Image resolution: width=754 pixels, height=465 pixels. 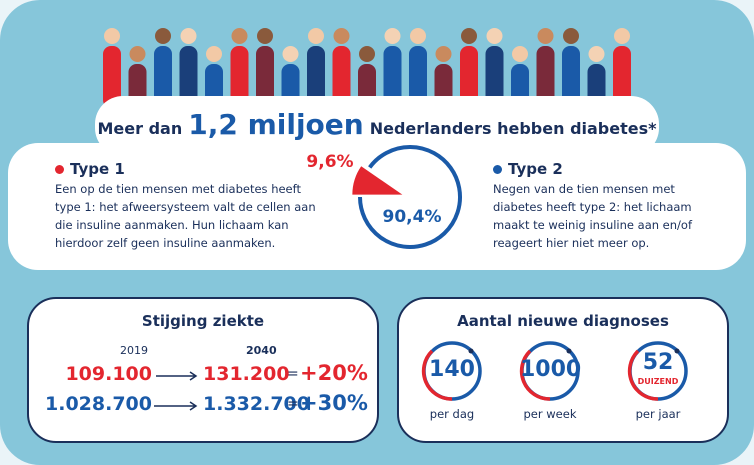 I want to click on pie: 9,6% 90,4%, so click(x=384, y=197).